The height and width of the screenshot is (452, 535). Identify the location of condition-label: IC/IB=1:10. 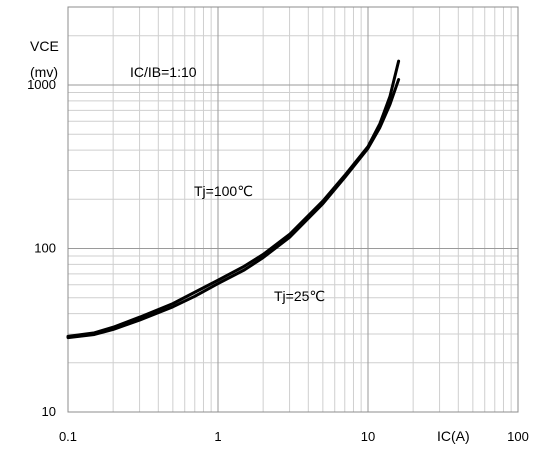
(163, 72).